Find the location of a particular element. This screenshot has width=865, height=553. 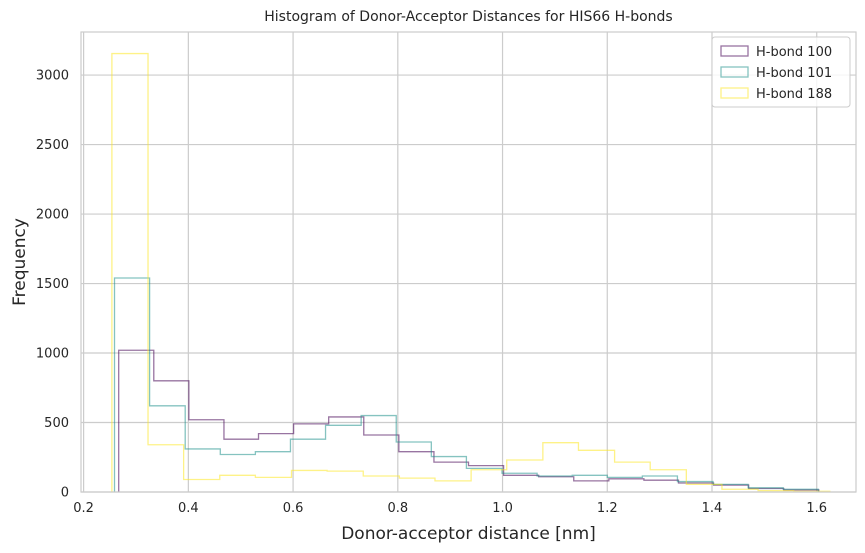

y-axis-ticks: 0 500 1000 1500 2000 2500 3000 is located at coordinates (52, 285).